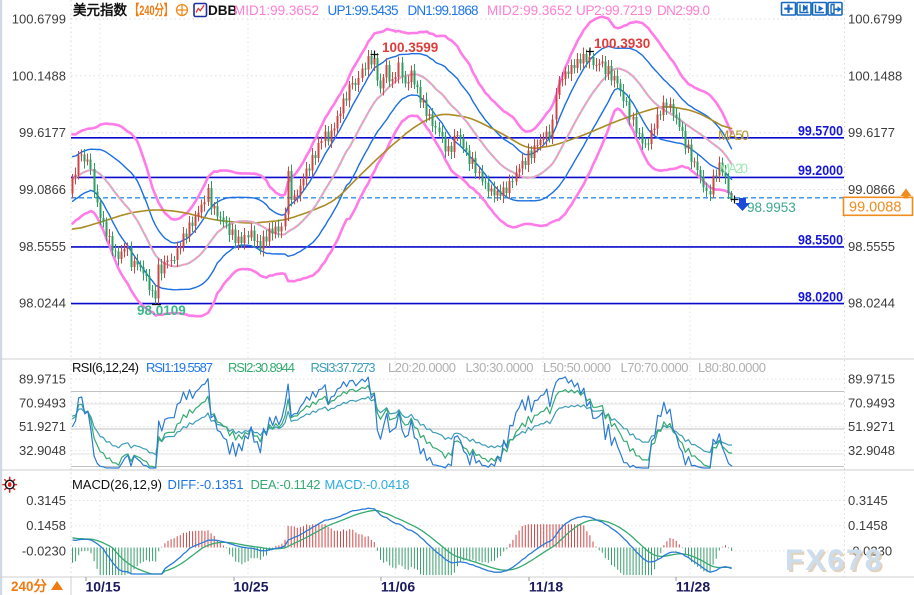 The height and width of the screenshot is (595, 914). Describe the element at coordinates (29, 586) in the screenshot. I see `svg-text: 240分` at that location.